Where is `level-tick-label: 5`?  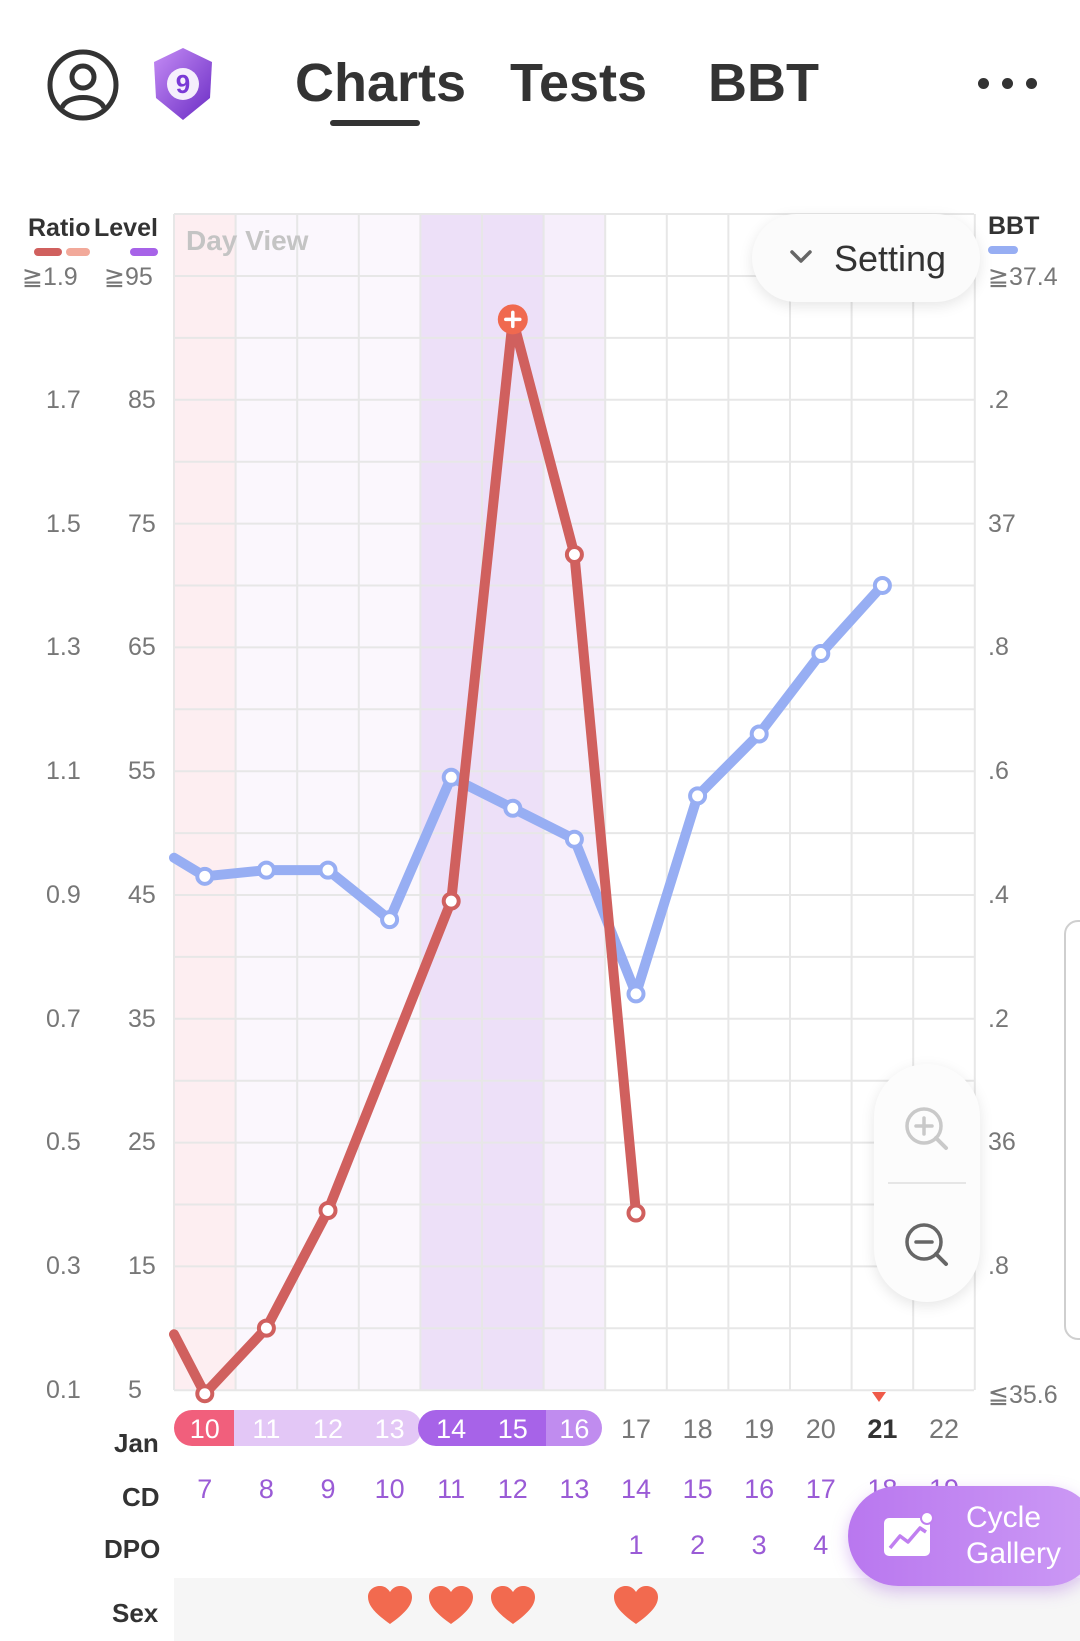
level-tick-label: 5 is located at coordinates (135, 1389).